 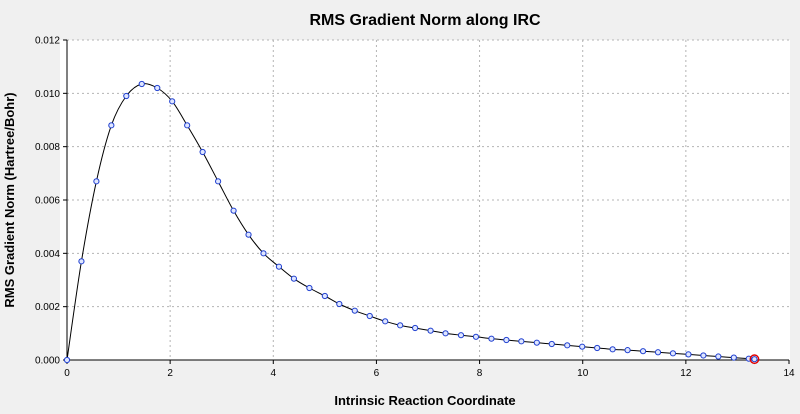 I want to click on current-point-marker, so click(x=754, y=359).